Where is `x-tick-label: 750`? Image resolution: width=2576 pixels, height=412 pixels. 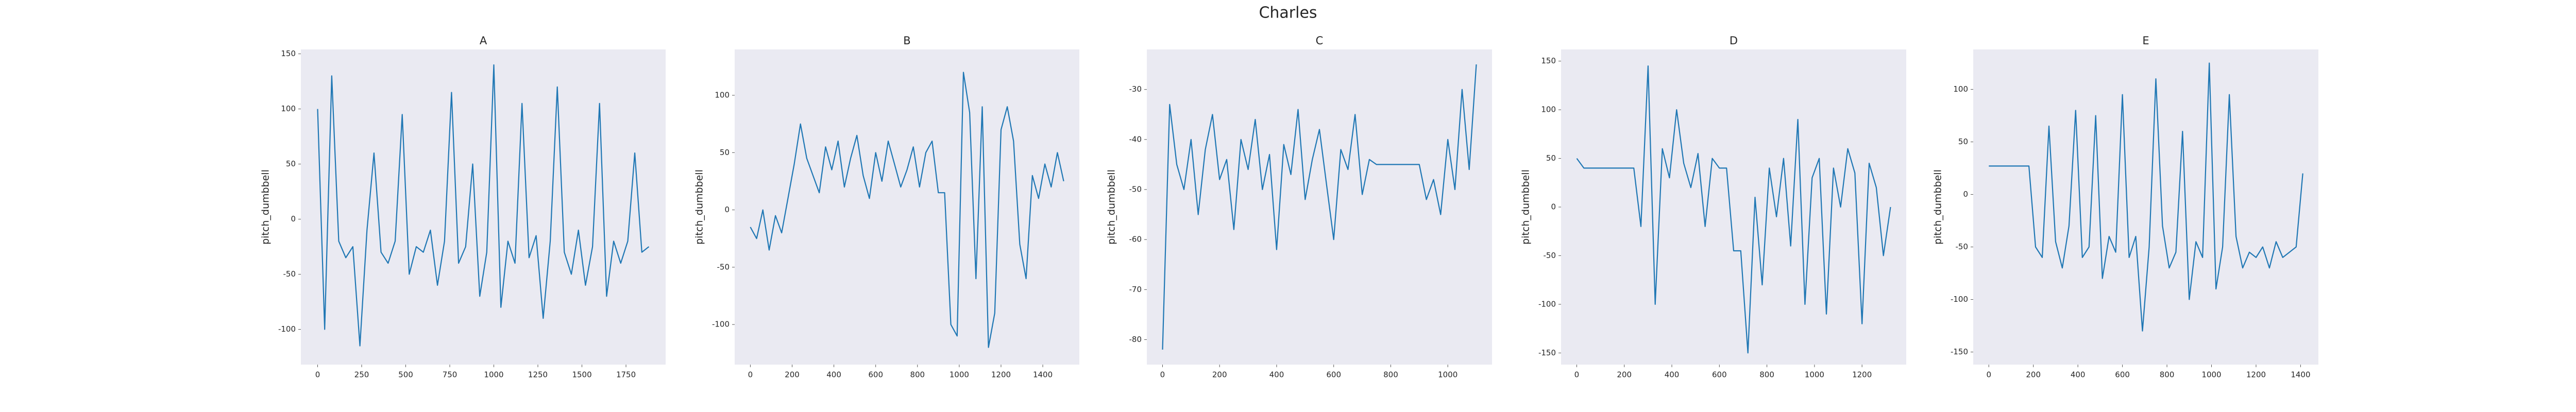 x-tick-label: 750 is located at coordinates (450, 375).